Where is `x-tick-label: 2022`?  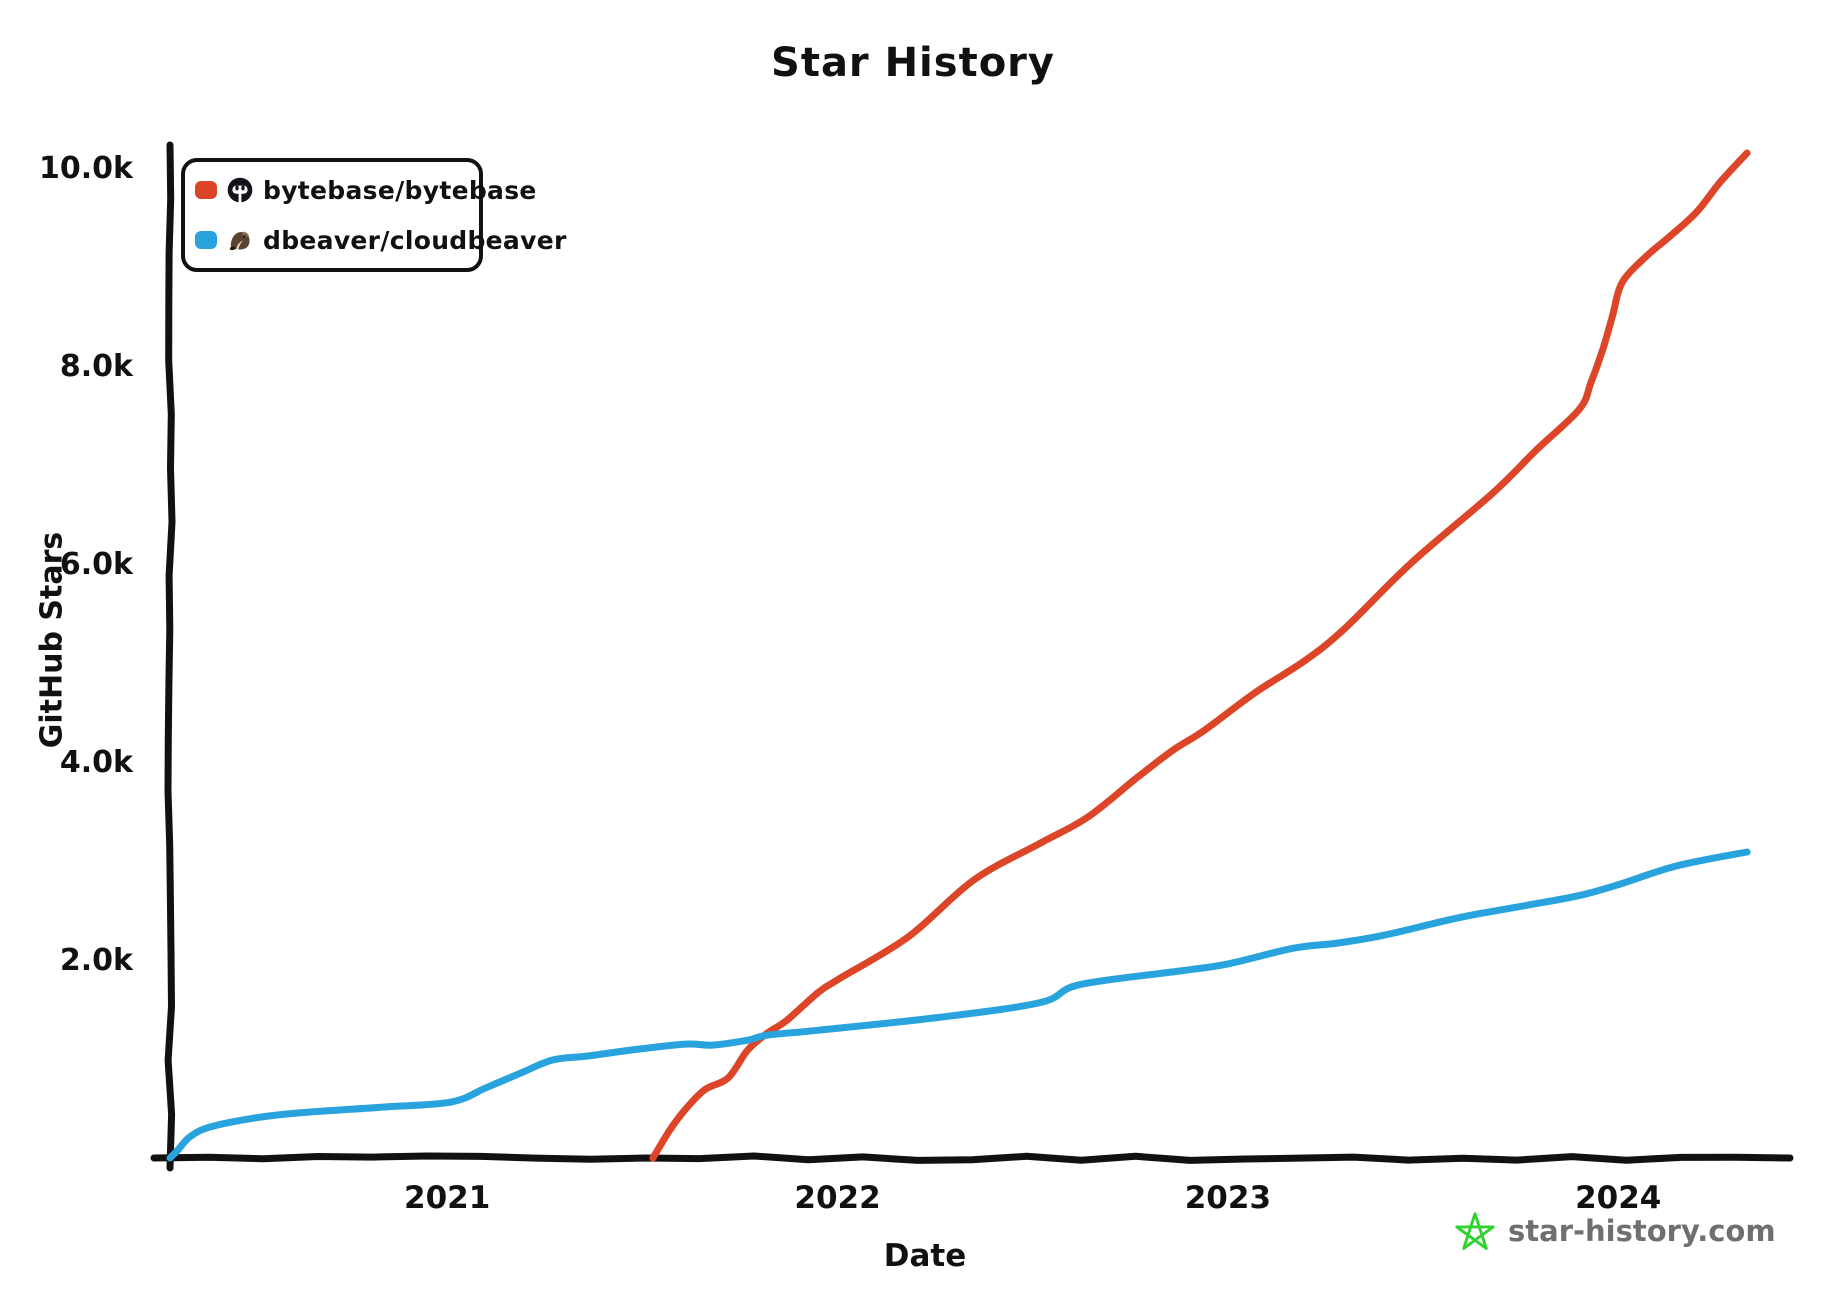 x-tick-label: 2022 is located at coordinates (837, 1198).